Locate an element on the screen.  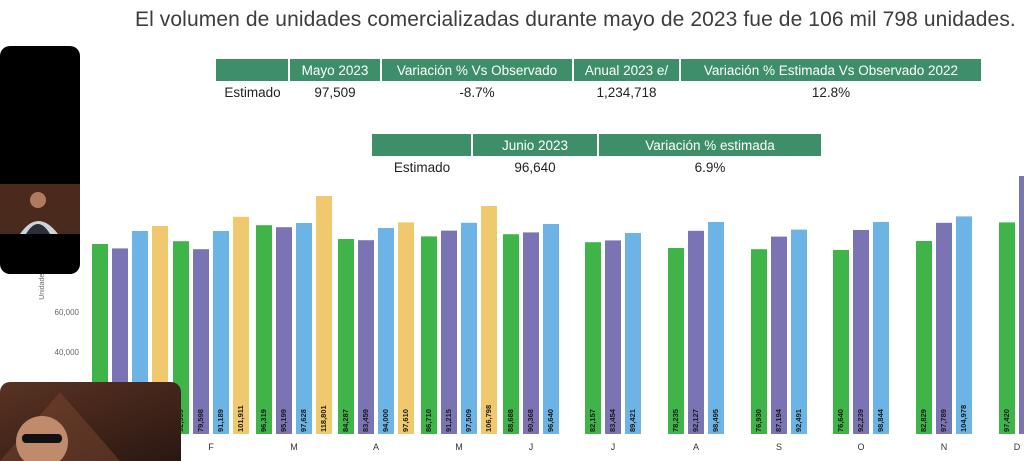
month-label: O is located at coordinates (860, 447).